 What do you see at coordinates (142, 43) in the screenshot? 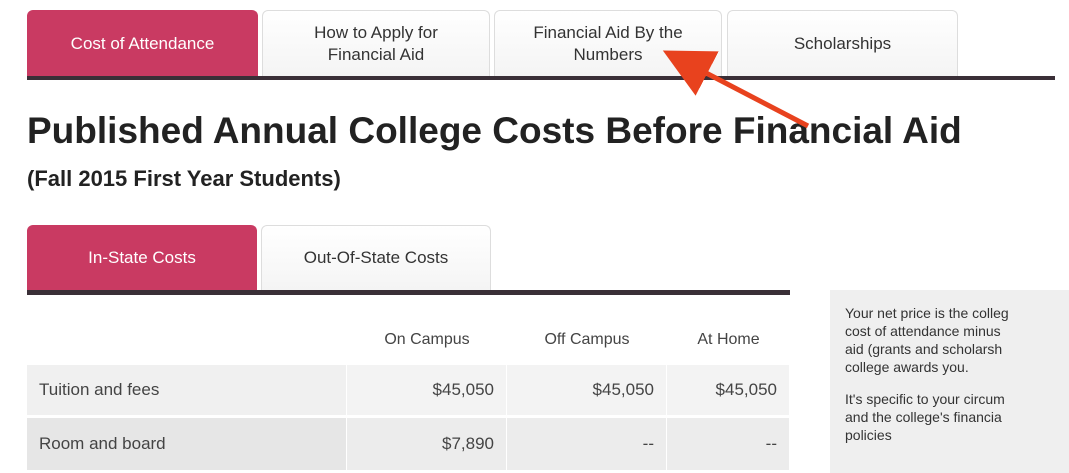
I see `tab-cost: Cost of Attendance` at bounding box center [142, 43].